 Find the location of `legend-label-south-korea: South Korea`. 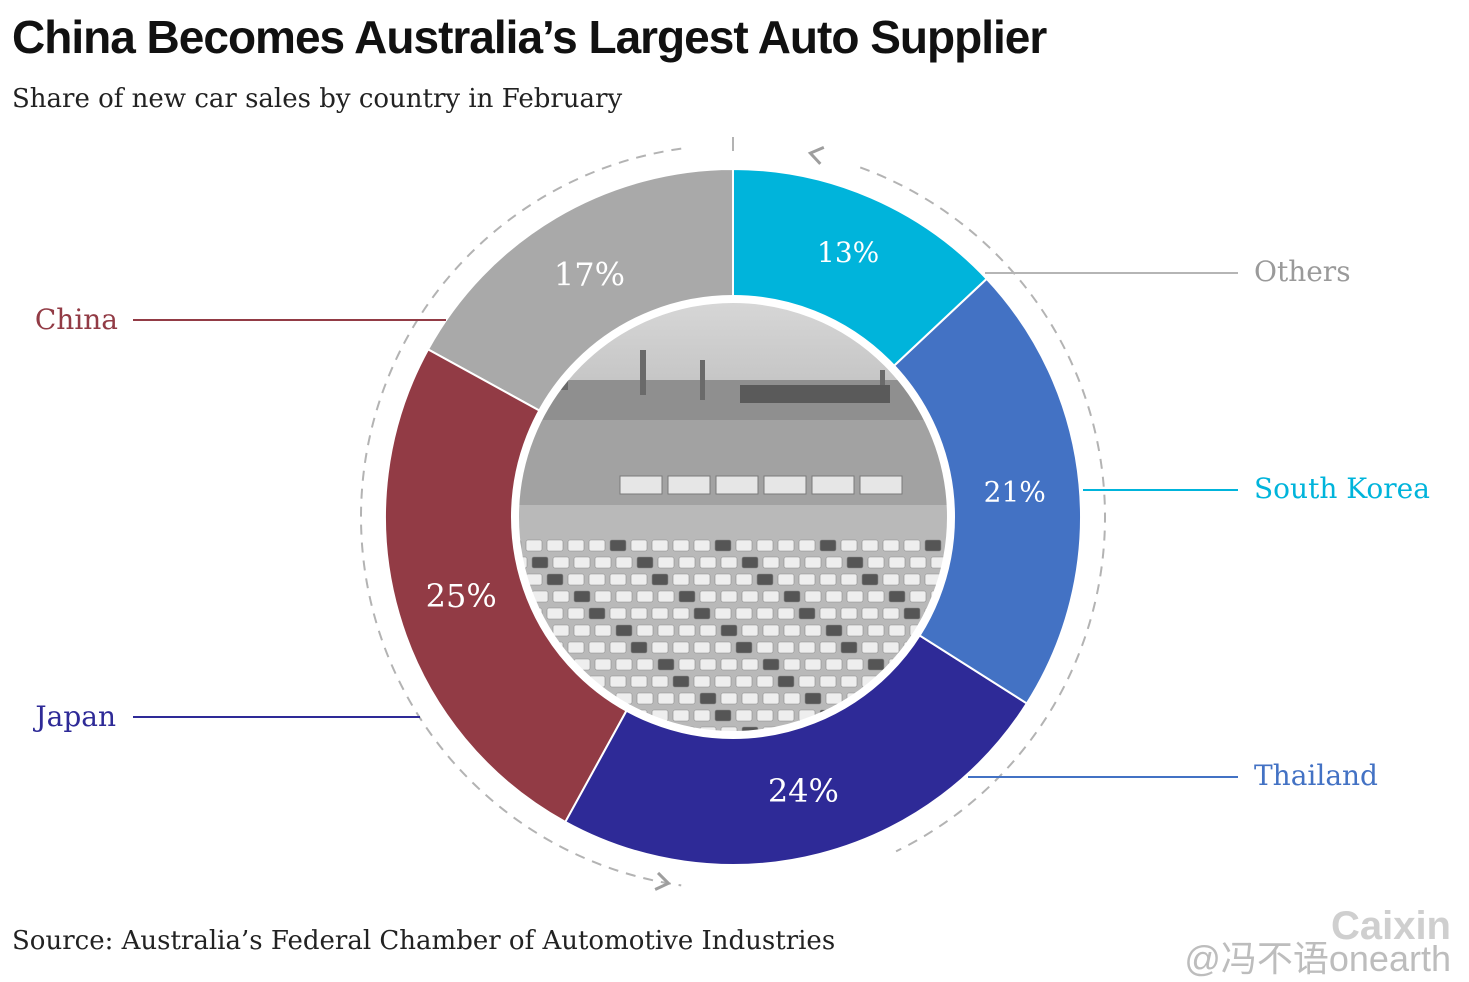

legend-label-south-korea: South Korea is located at coordinates (1342, 488).